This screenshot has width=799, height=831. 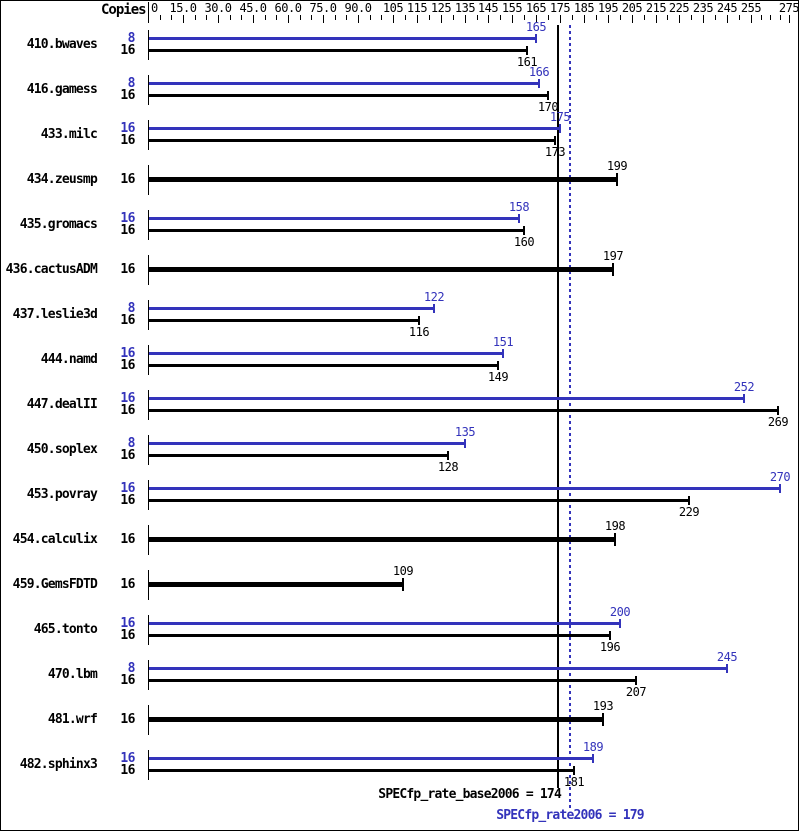 I want to click on benchmark-label-447-dealII: 447.dealII, so click(x=62, y=404).